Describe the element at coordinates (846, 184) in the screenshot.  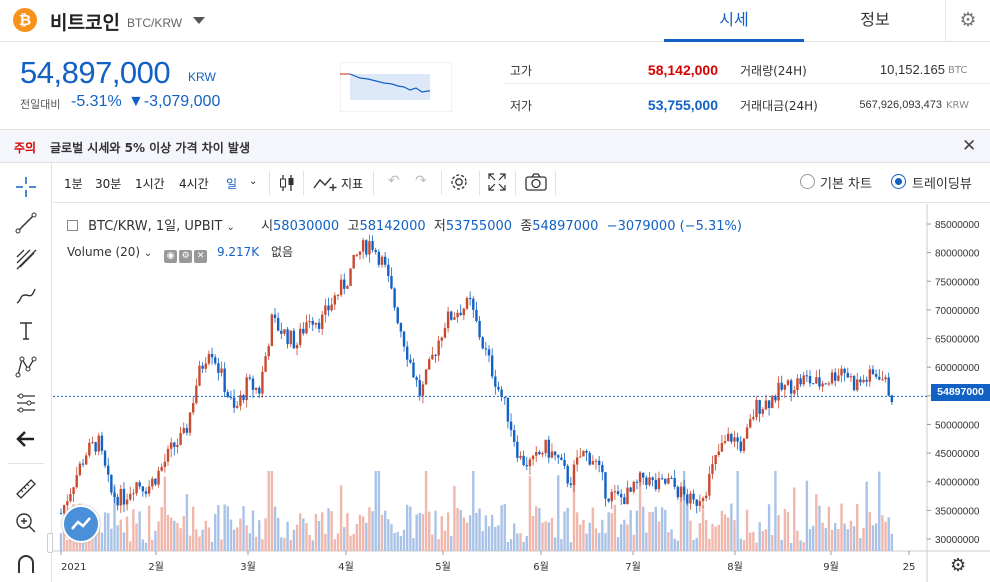
I see `basic-chart-label: 기본 차트` at that location.